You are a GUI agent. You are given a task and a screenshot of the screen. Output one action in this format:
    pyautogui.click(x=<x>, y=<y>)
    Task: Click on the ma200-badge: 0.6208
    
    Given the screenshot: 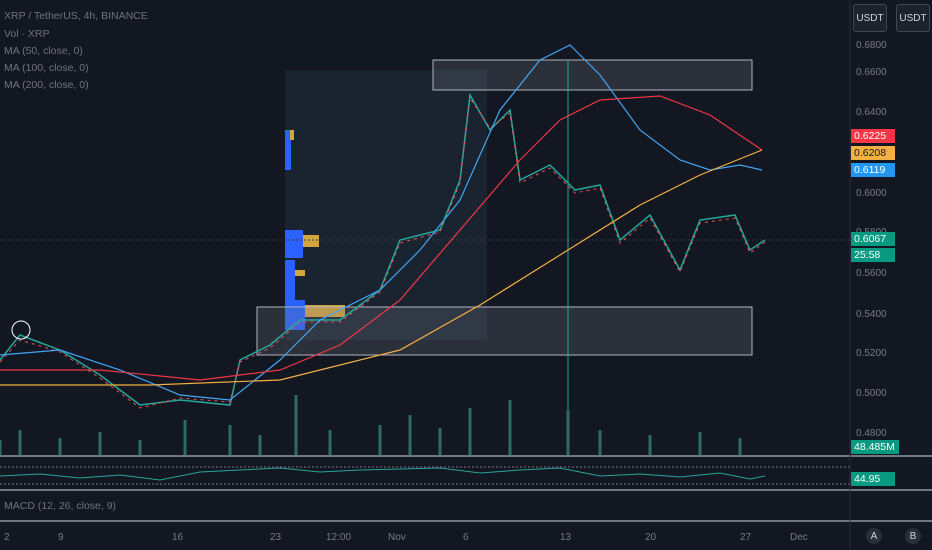 What is the action you would take?
    pyautogui.click(x=873, y=153)
    